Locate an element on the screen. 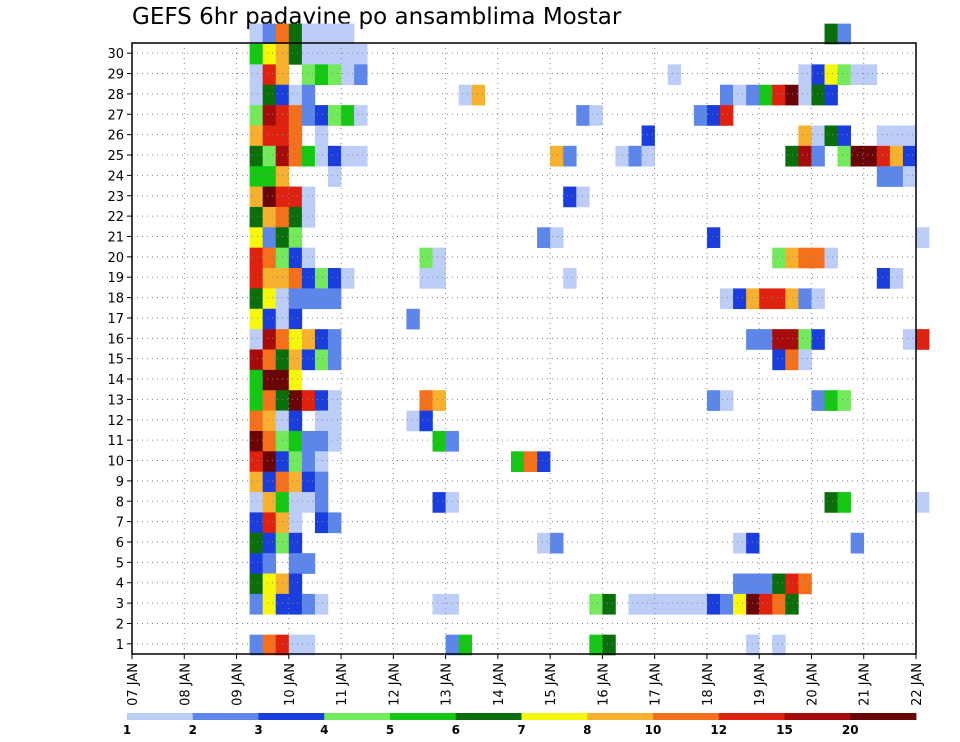  y-tick-label: 12 is located at coordinates (115, 421).